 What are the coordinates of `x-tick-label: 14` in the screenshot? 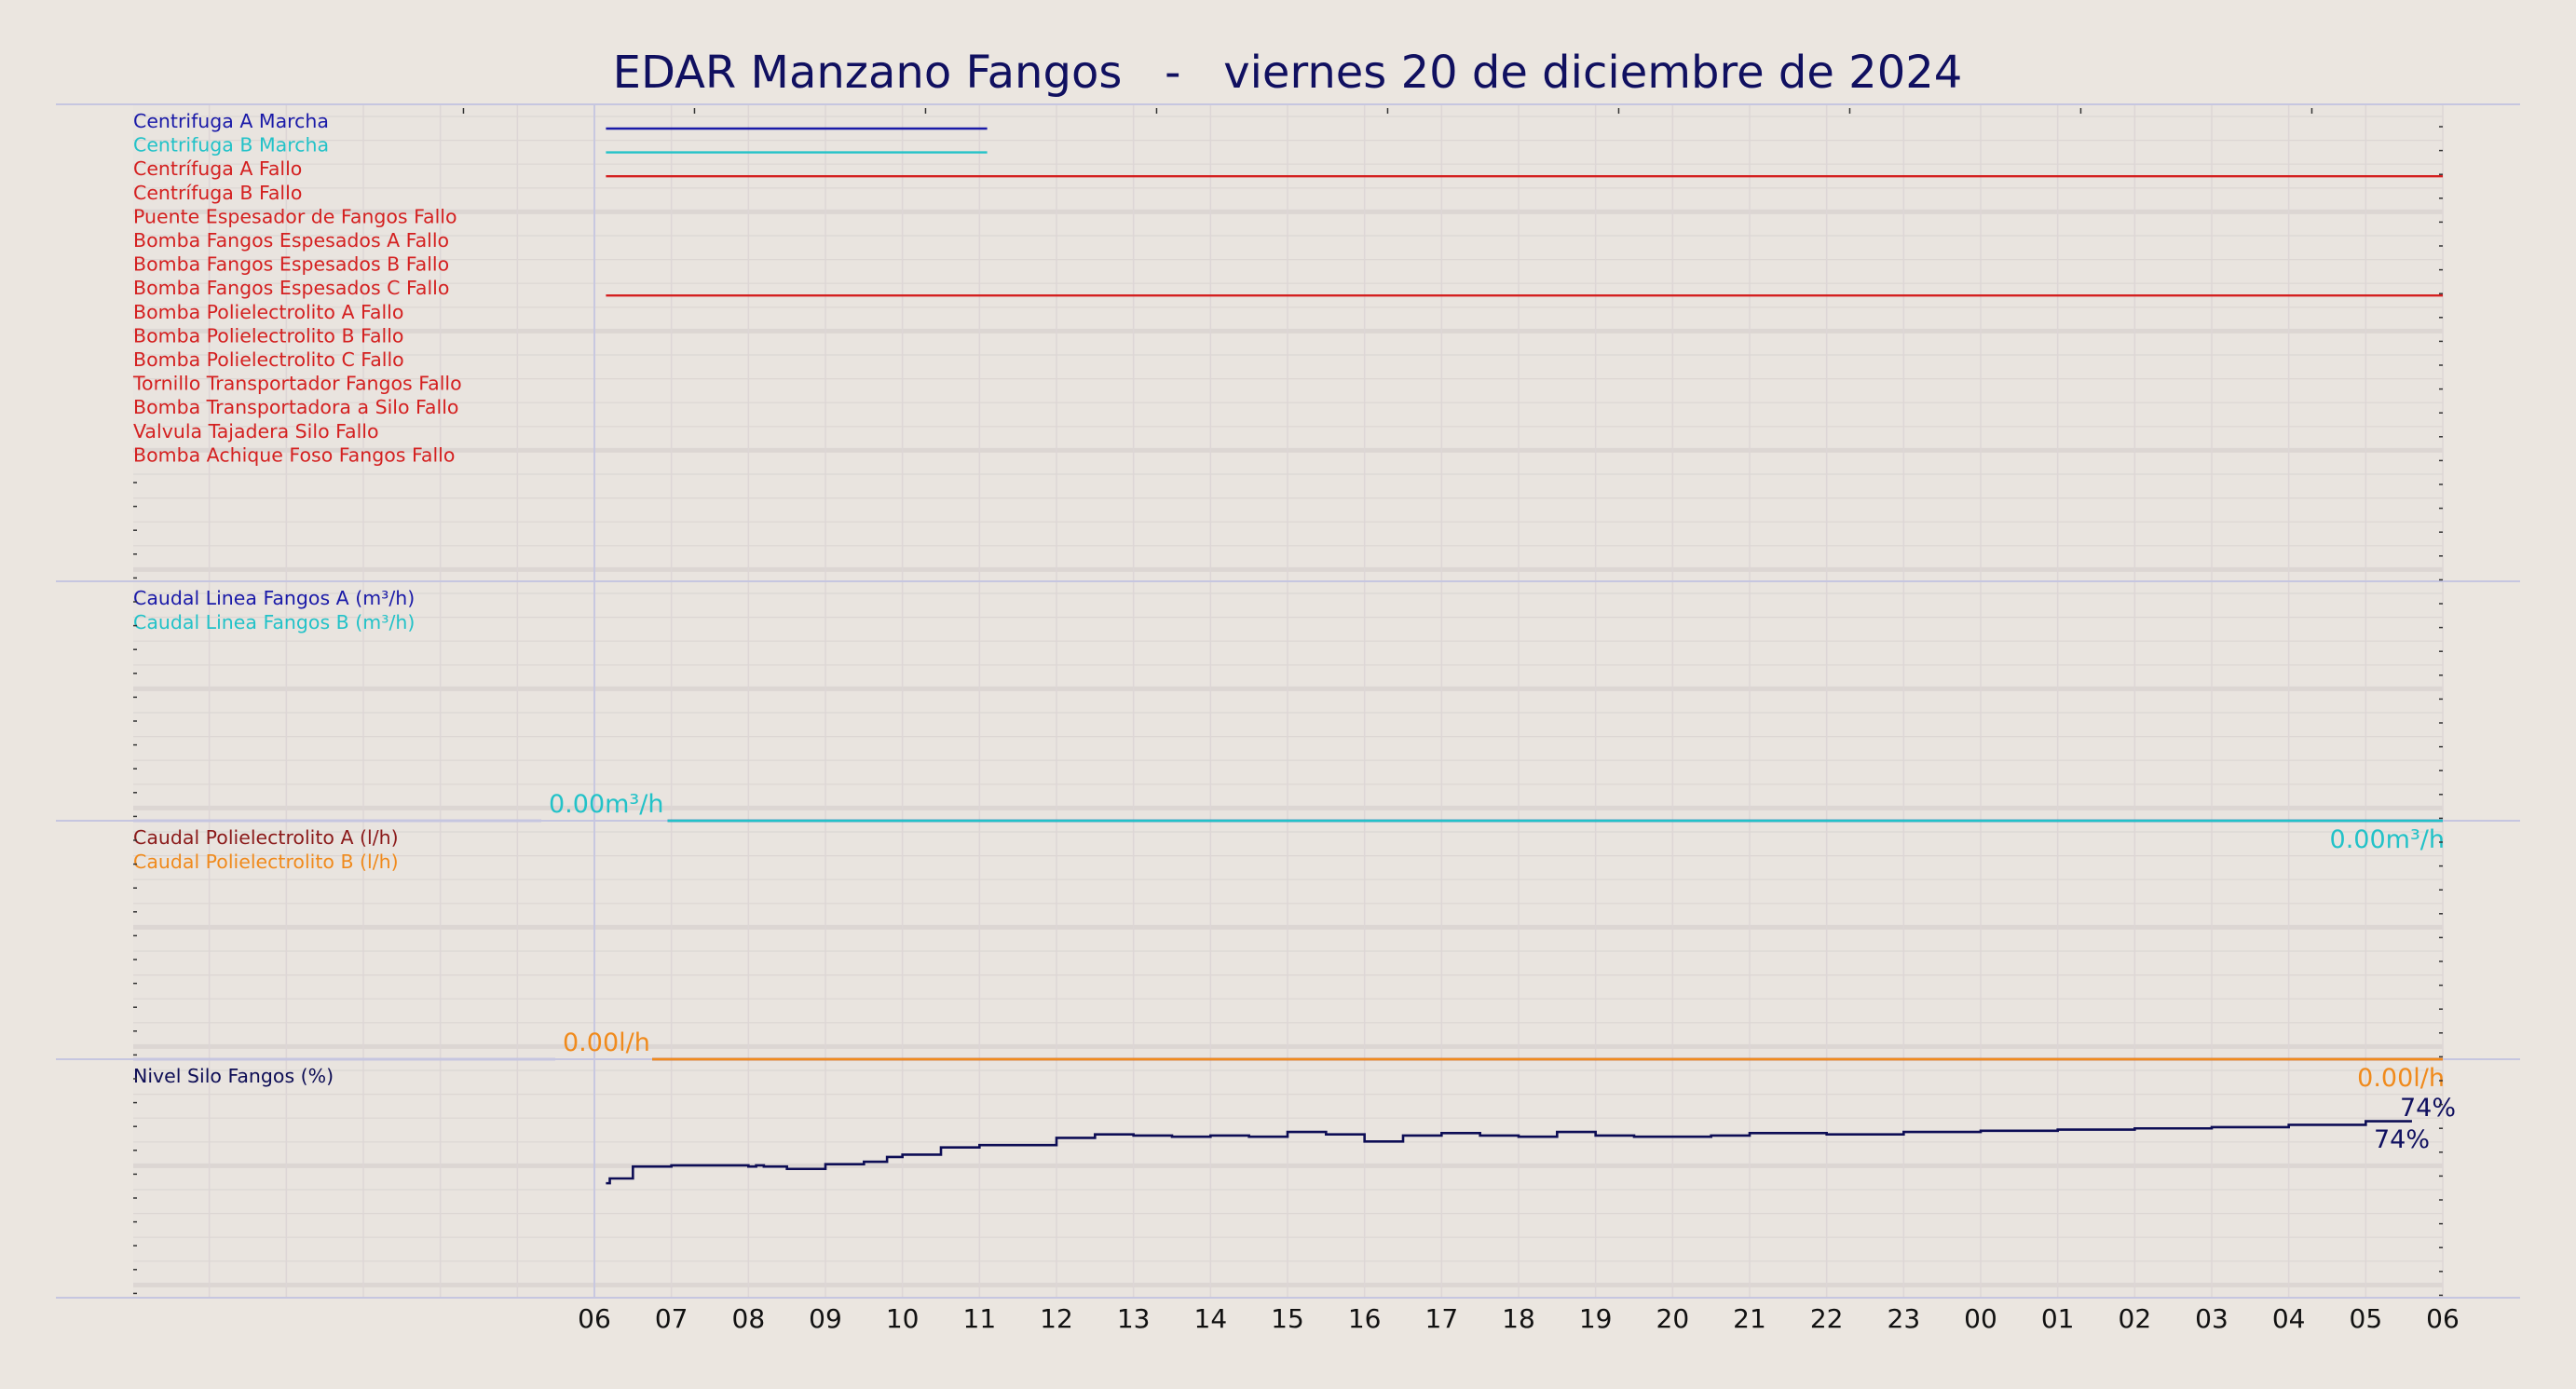 It's located at (1211, 1318).